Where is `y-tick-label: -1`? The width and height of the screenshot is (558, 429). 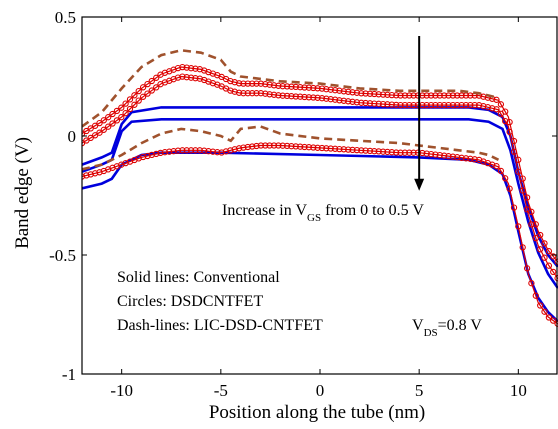 y-tick-label: -1 is located at coordinates (69, 374).